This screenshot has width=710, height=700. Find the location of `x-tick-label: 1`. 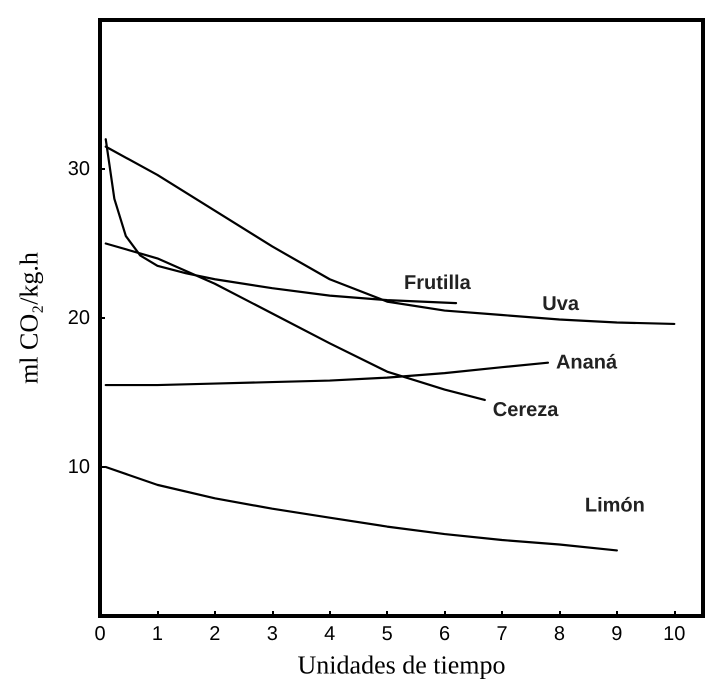

x-tick-label: 1 is located at coordinates (157, 634).